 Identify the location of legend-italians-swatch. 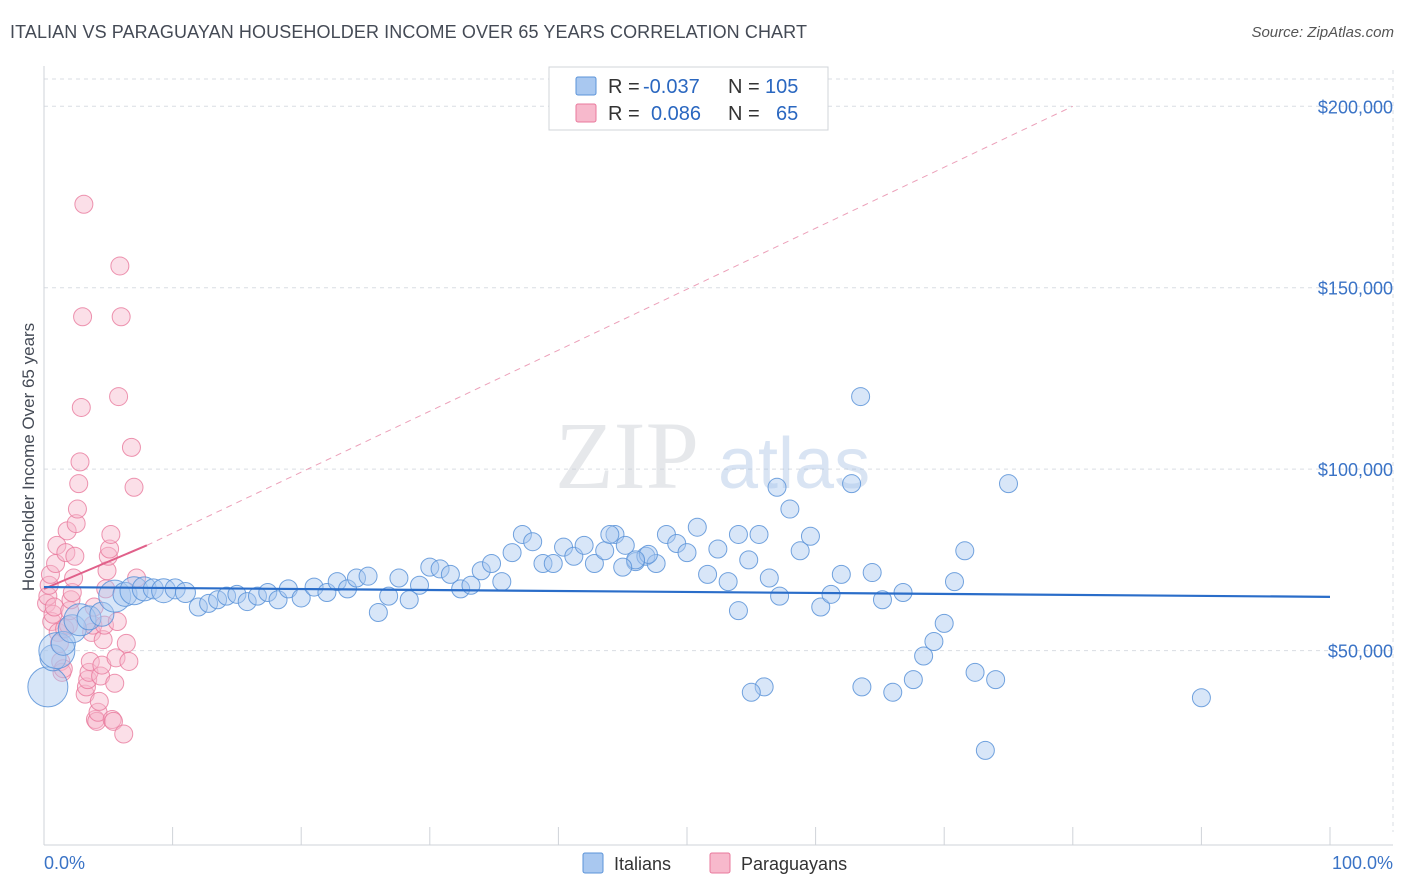
(593, 863).